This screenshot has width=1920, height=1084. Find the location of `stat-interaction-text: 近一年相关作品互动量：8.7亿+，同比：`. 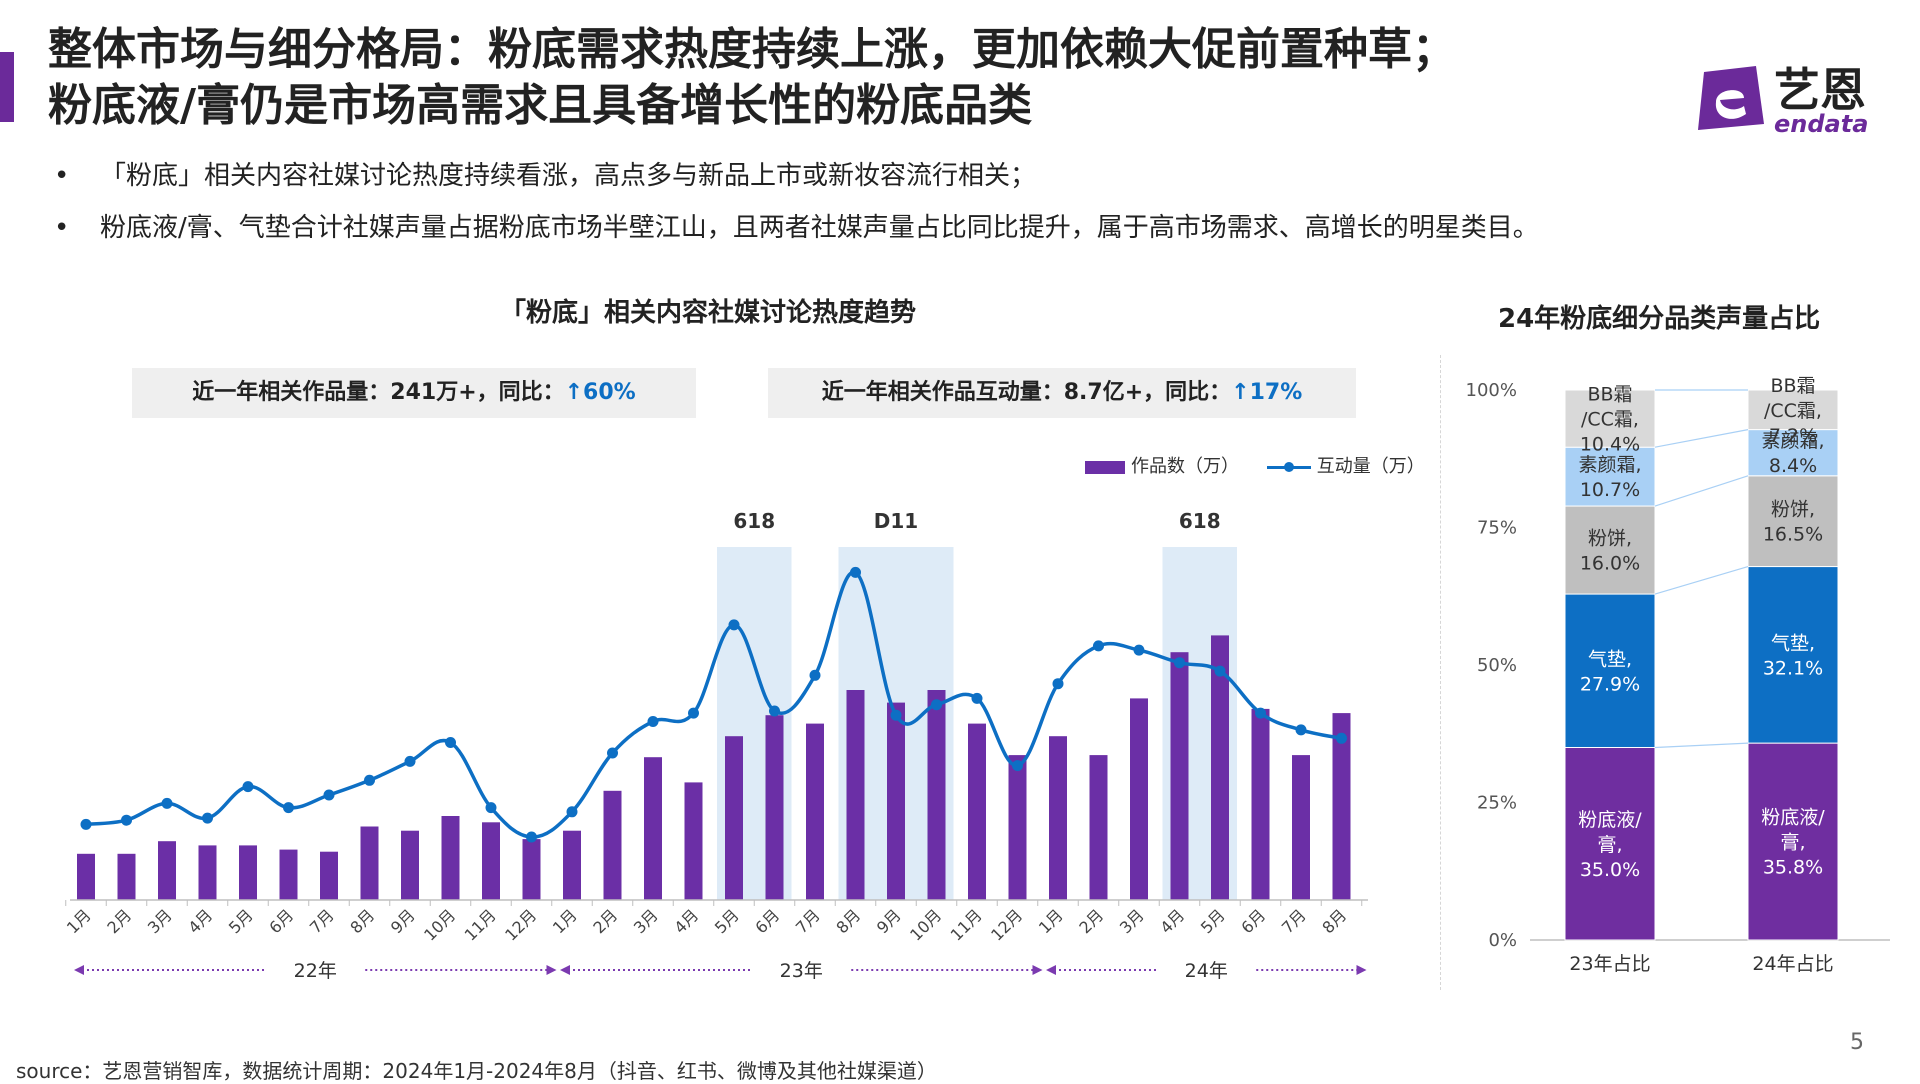

stat-interaction-text: 近一年相关作品互动量：8.7亿+，同比： is located at coordinates (1026, 392).